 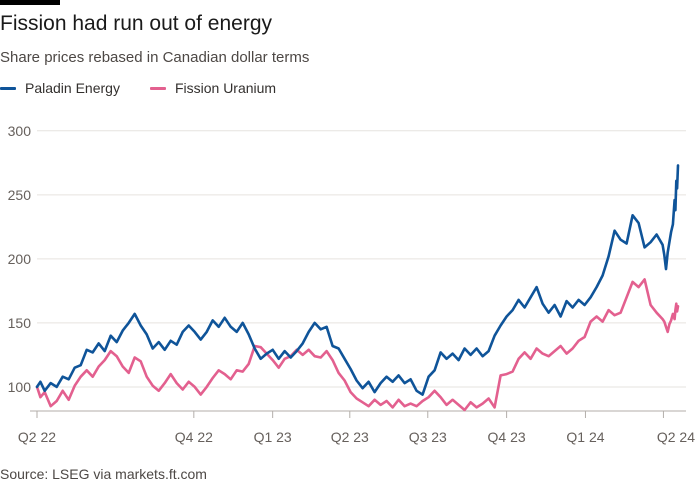 I want to click on header-accent-bar, so click(x=30, y=2).